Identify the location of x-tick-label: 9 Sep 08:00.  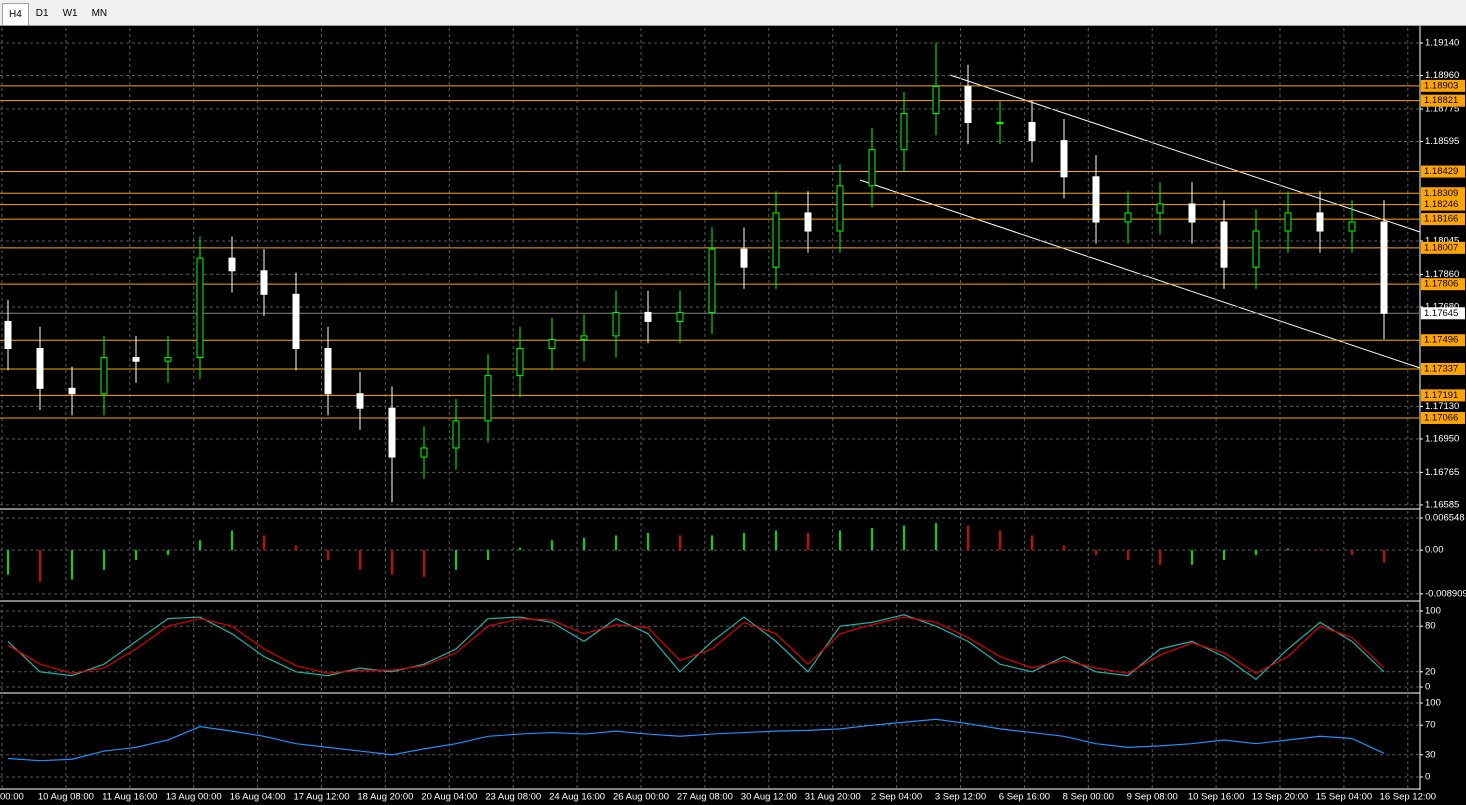
(1152, 797).